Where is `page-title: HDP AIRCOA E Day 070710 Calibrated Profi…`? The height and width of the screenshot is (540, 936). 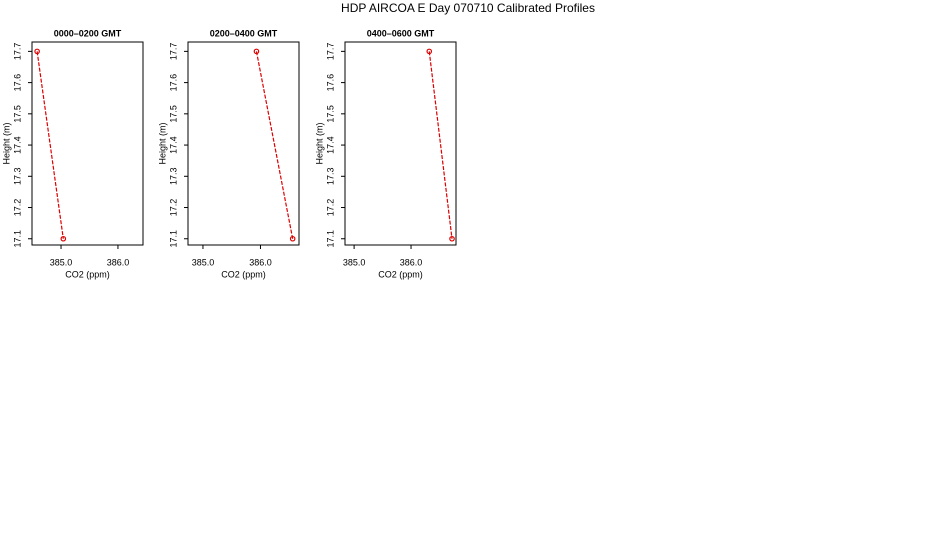 page-title: HDP AIRCOA E Day 070710 Calibrated Profi… is located at coordinates (468, 8).